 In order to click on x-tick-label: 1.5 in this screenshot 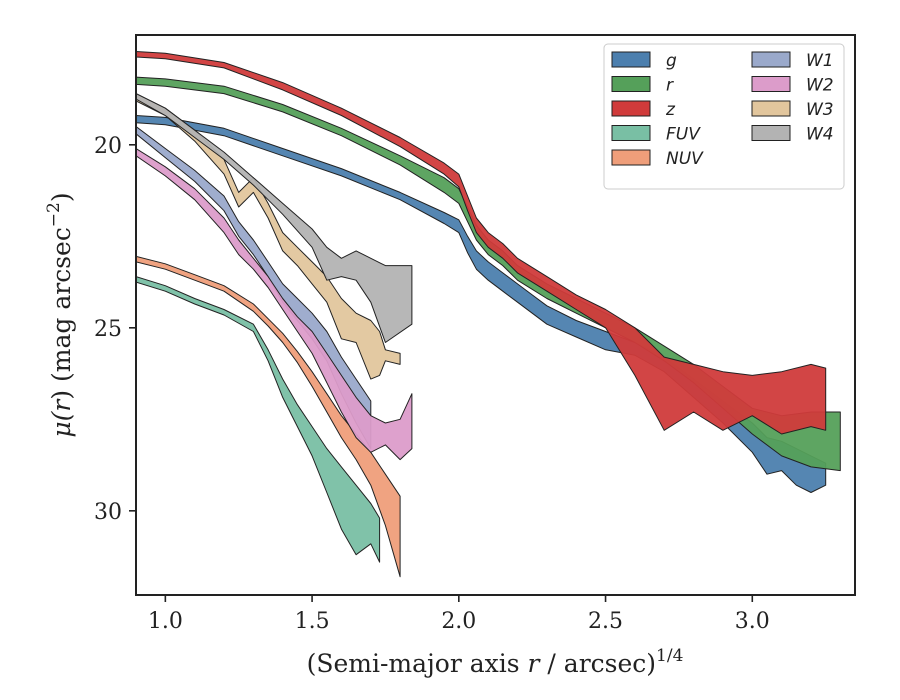, I will do `click(312, 621)`.